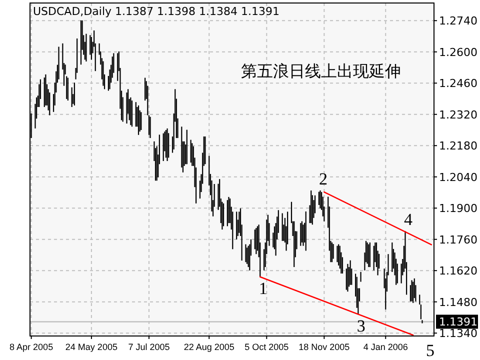 This screenshot has height=360, width=480. I want to click on x-tick-label: 5 Oct 2005, so click(266, 347).